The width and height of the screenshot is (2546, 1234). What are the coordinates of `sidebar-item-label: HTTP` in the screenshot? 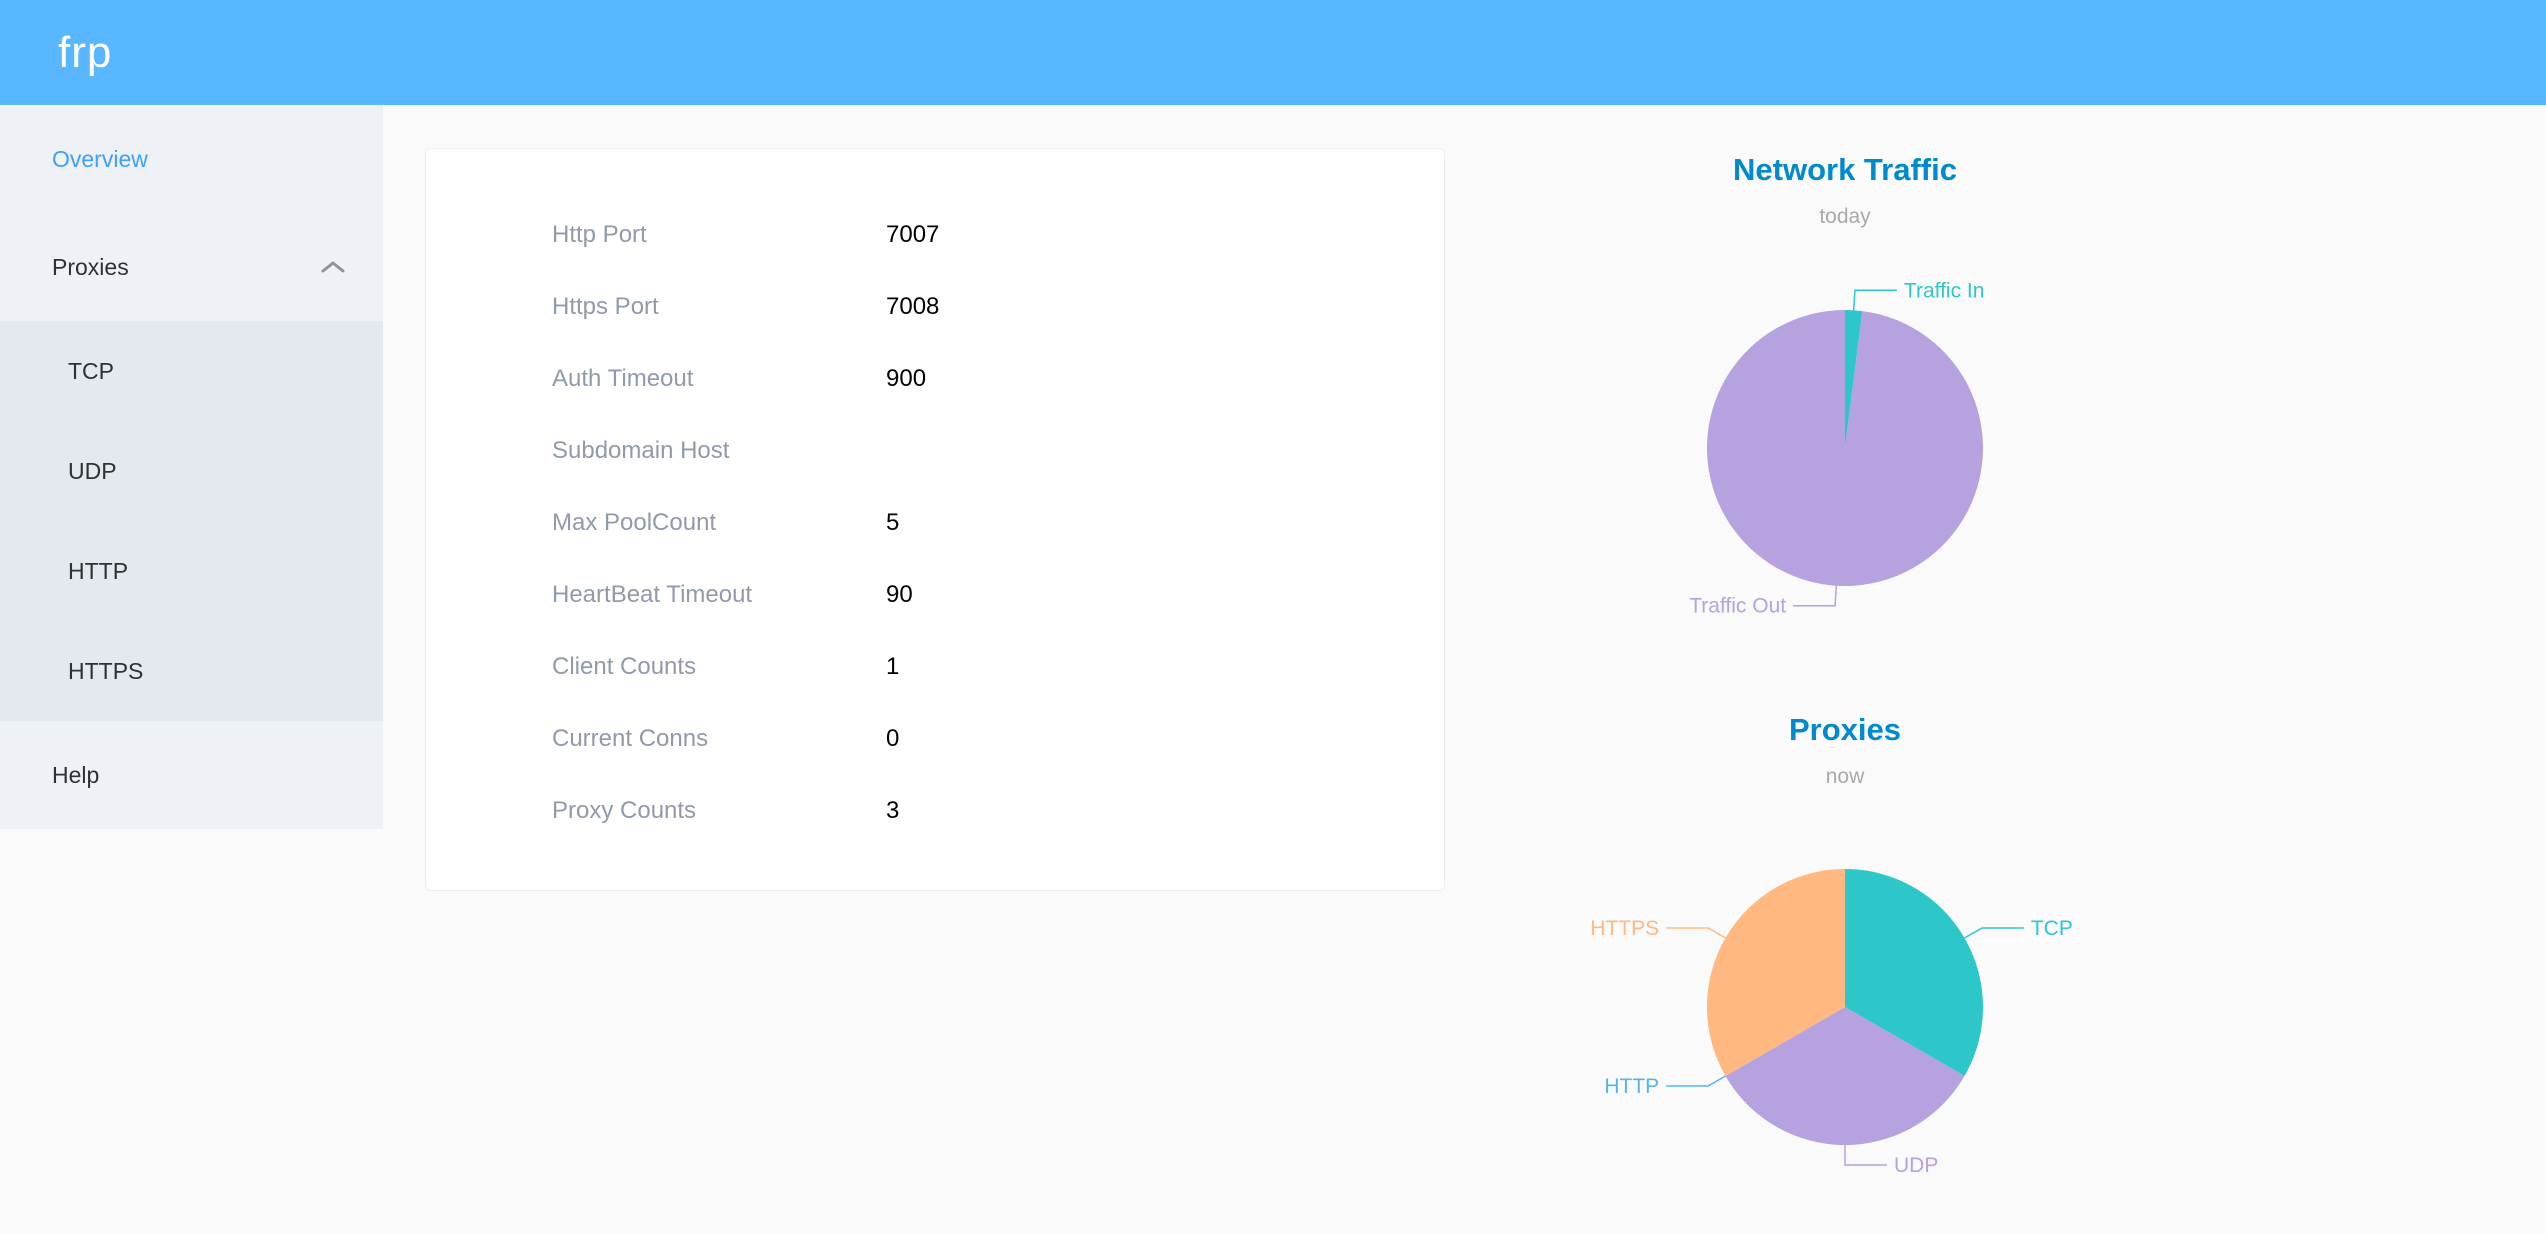 It's located at (98, 571).